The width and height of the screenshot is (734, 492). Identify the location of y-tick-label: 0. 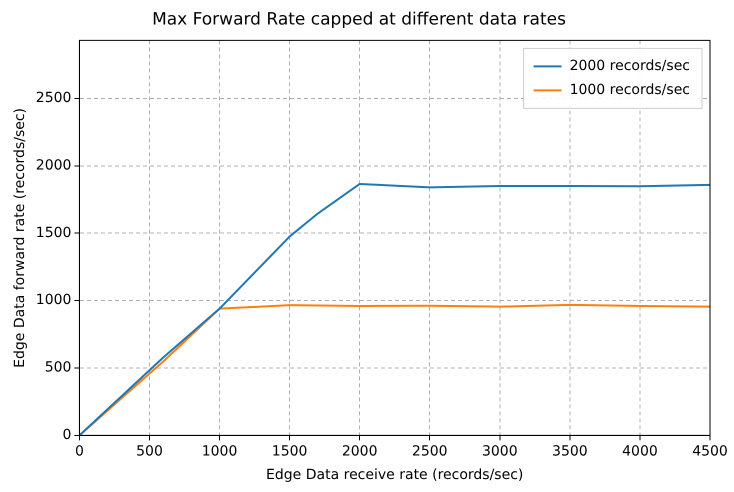
(67, 435).